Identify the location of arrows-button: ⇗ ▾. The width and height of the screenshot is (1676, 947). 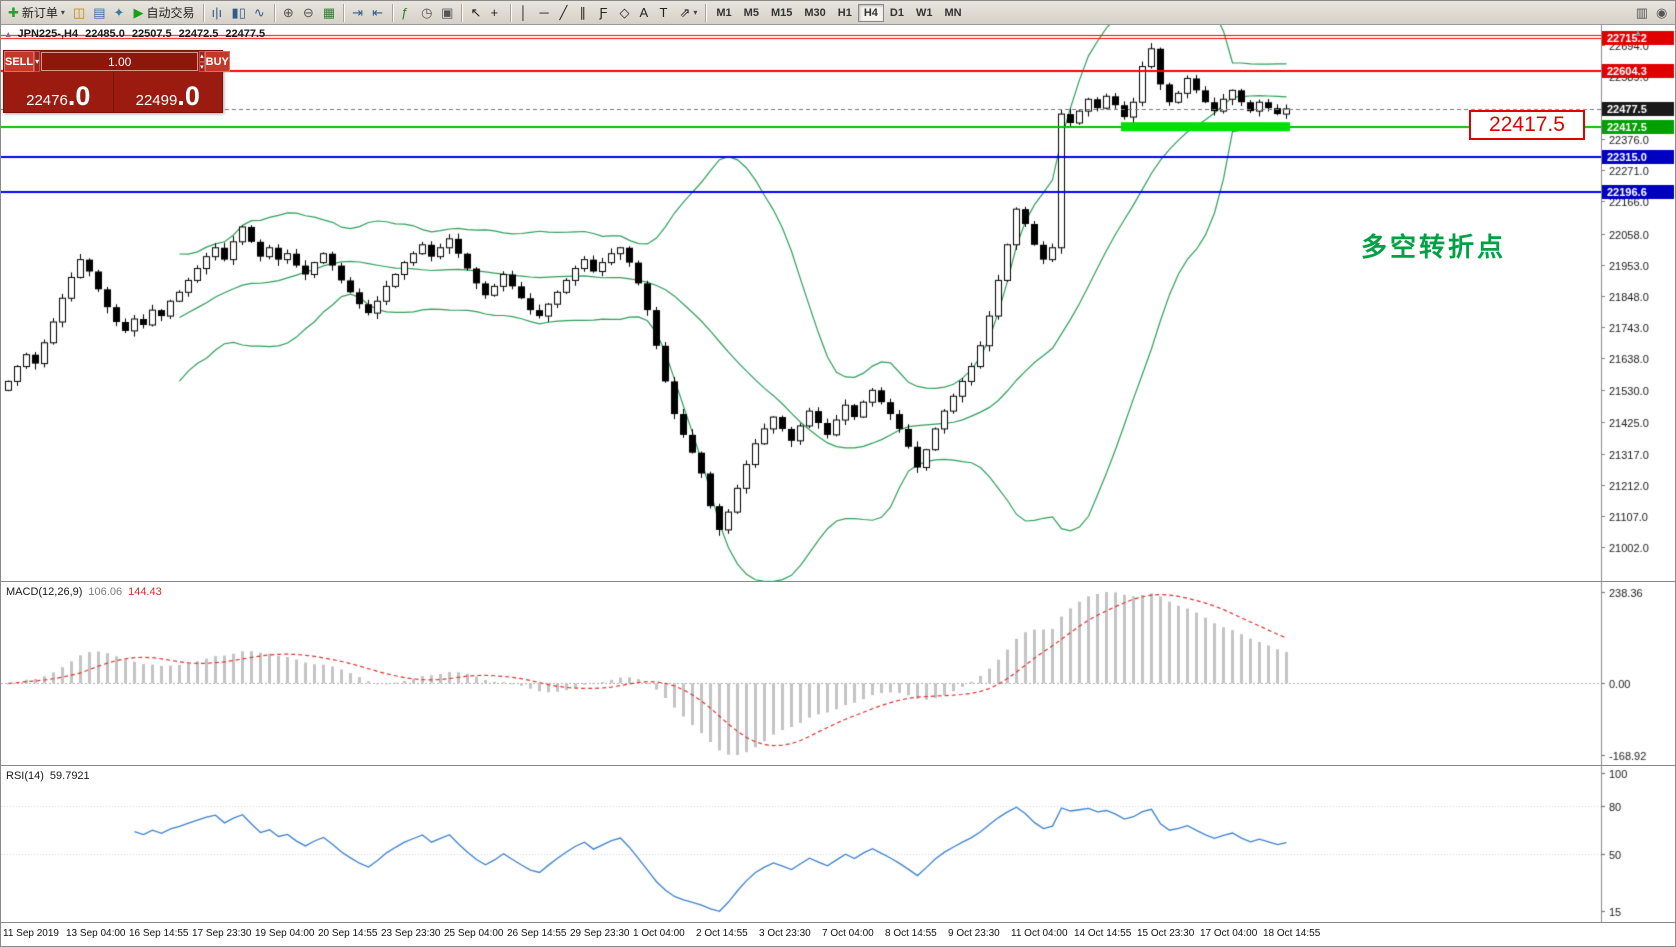
(688, 13).